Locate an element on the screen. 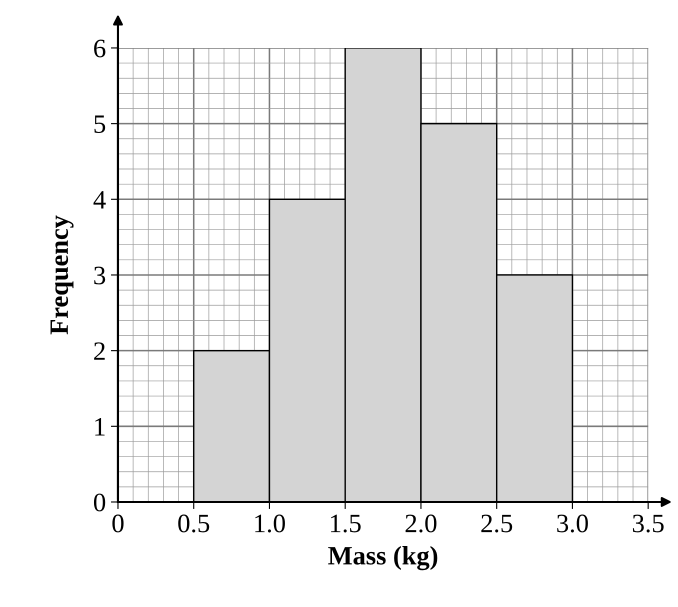  x-tick-label: 1.0 is located at coordinates (270, 523).